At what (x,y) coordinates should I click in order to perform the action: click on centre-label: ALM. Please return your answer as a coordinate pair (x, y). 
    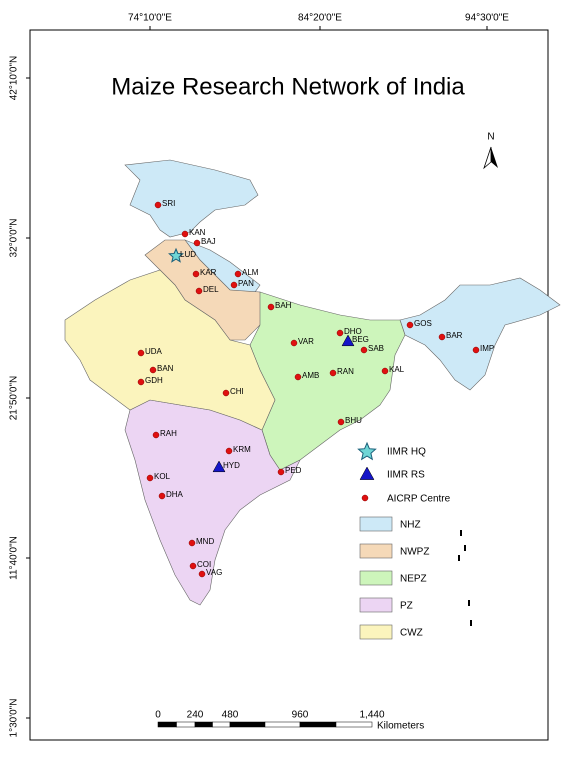
    Looking at the image, I should click on (250, 272).